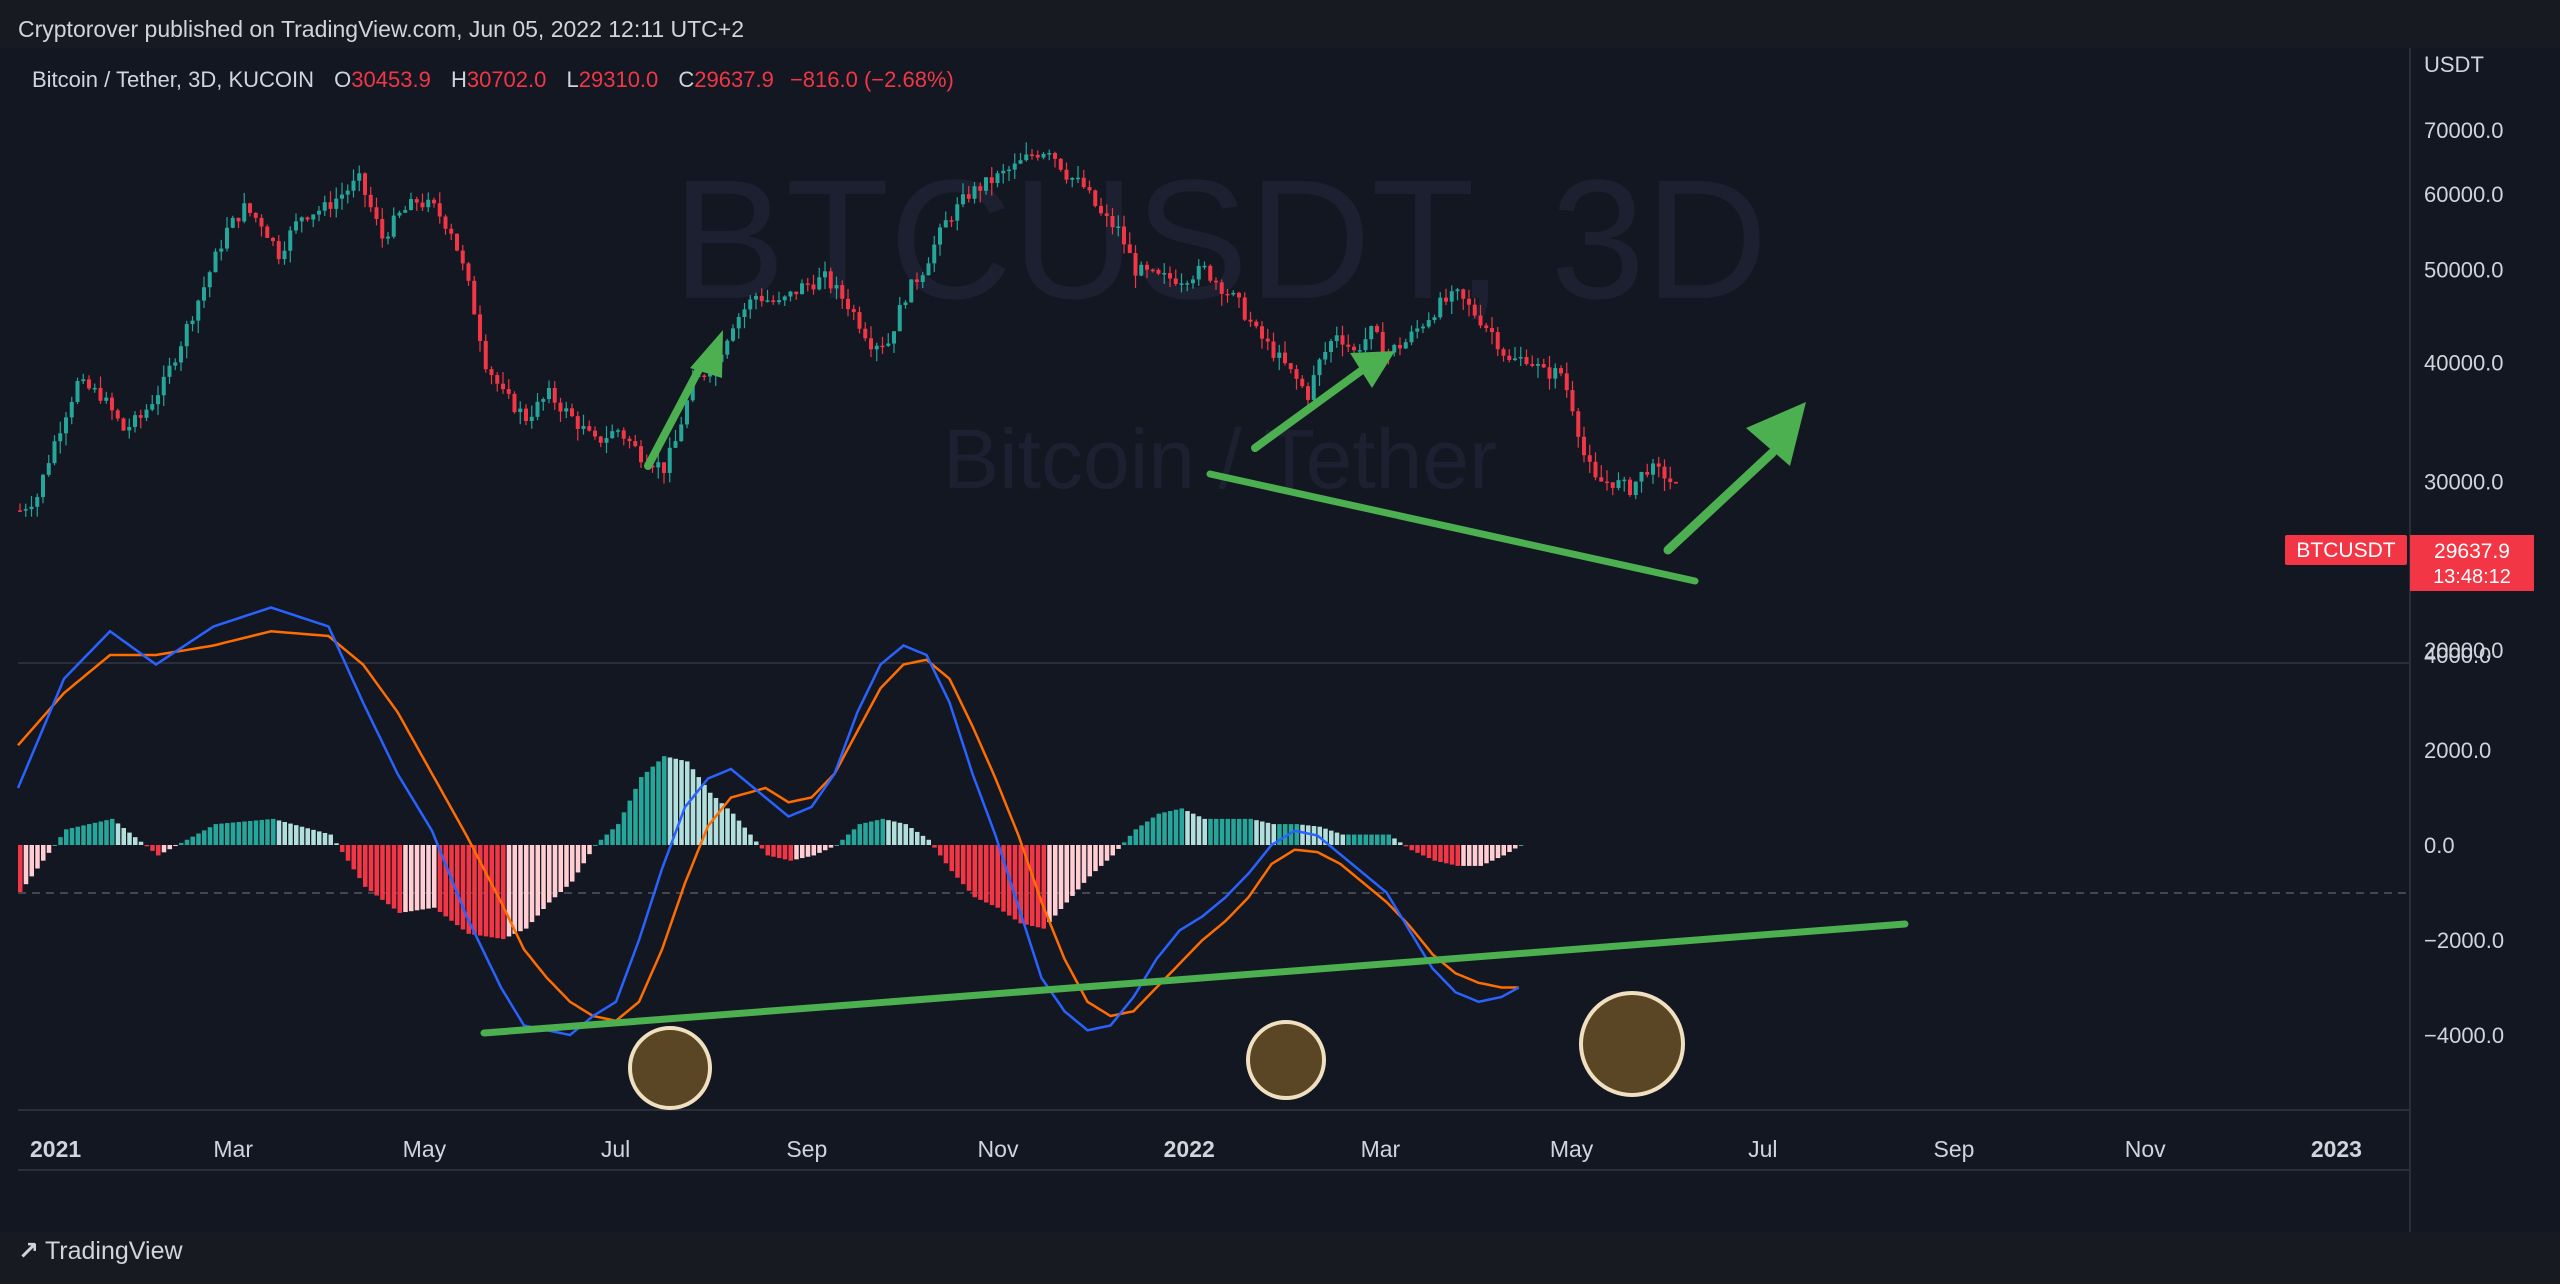 Image resolution: width=2560 pixels, height=1284 pixels. I want to click on macd-axis: 4000.0 2000.0 0.0 −2000.0 −4000.0, so click(2464, 845).